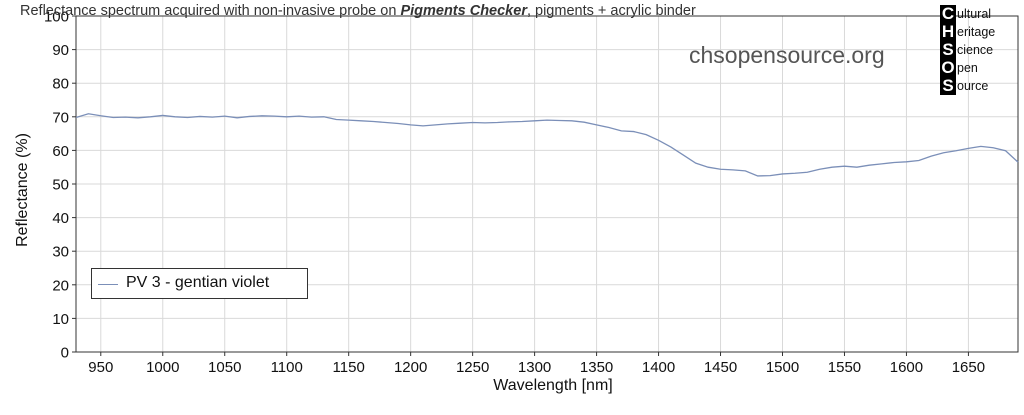  What do you see at coordinates (60, 319) in the screenshot?
I see `y-tick-label: 10` at bounding box center [60, 319].